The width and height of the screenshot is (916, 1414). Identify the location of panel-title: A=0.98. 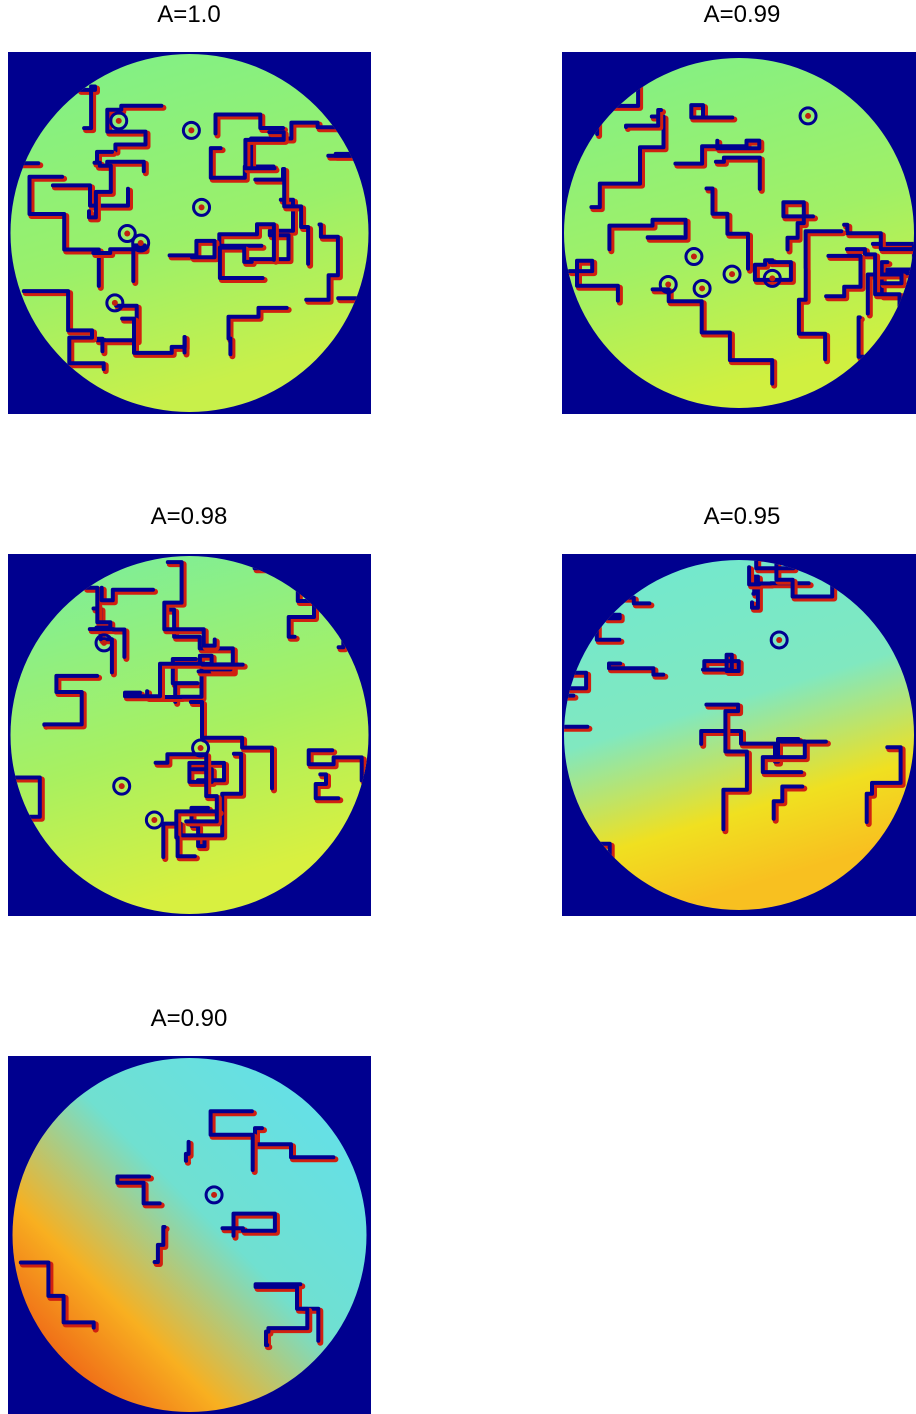
(189, 516).